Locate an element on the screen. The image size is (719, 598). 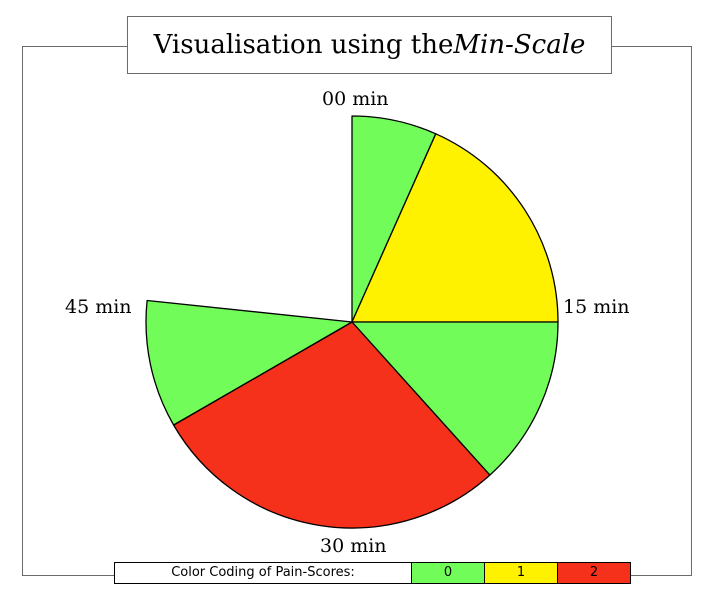
legend-swatch-0: 0 is located at coordinates (448, 573).